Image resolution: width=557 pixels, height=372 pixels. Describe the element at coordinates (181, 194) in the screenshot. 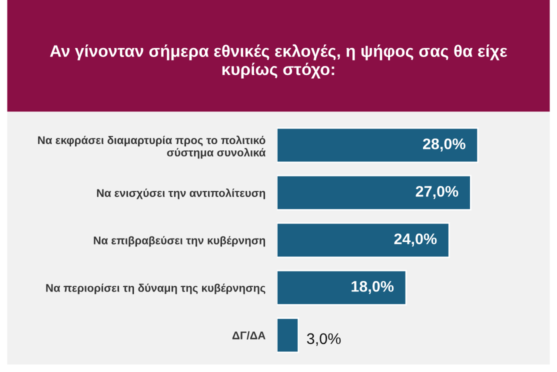

I see `y-tick-label: Να ενισχύσει την αντιπολίτευση` at that location.